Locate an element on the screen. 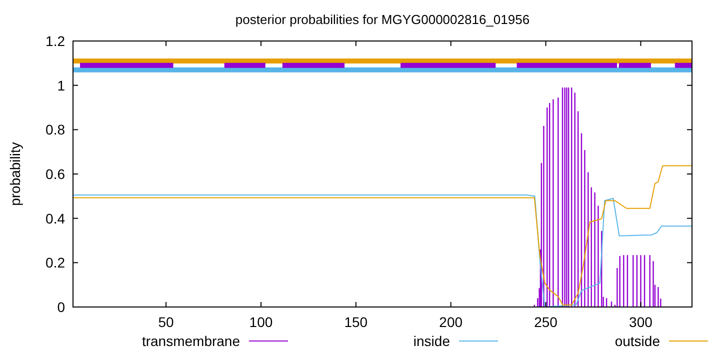 The width and height of the screenshot is (720, 352). x-tick-label: 200 is located at coordinates (451, 322).